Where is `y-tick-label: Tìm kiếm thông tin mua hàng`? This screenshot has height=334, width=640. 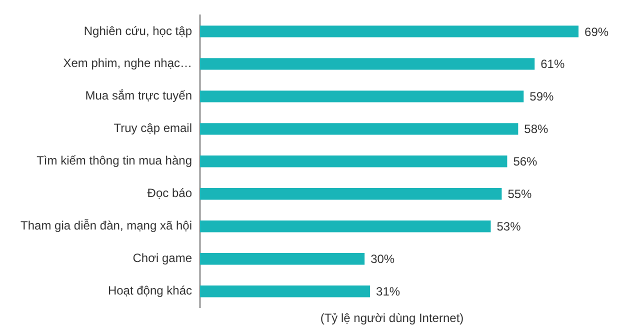 y-tick-label: Tìm kiếm thông tin mua hàng is located at coordinates (114, 161).